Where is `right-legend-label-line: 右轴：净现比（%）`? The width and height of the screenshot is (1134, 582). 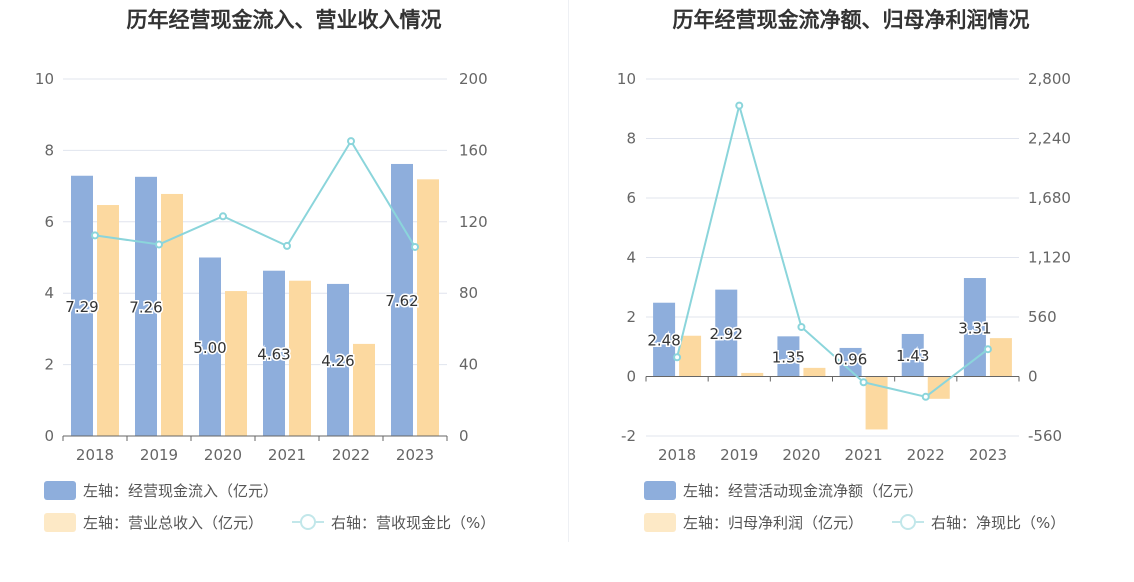
right-legend-label-line: 右轴：净现比（%） is located at coordinates (998, 523).